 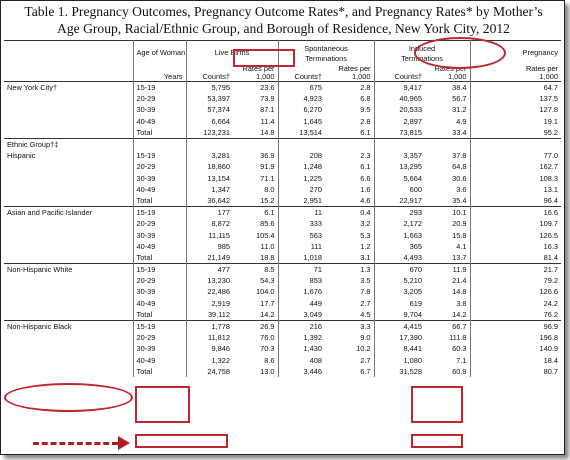 What do you see at coordinates (301, 281) in the screenshot?
I see `value-cell-sc: 853` at bounding box center [301, 281].